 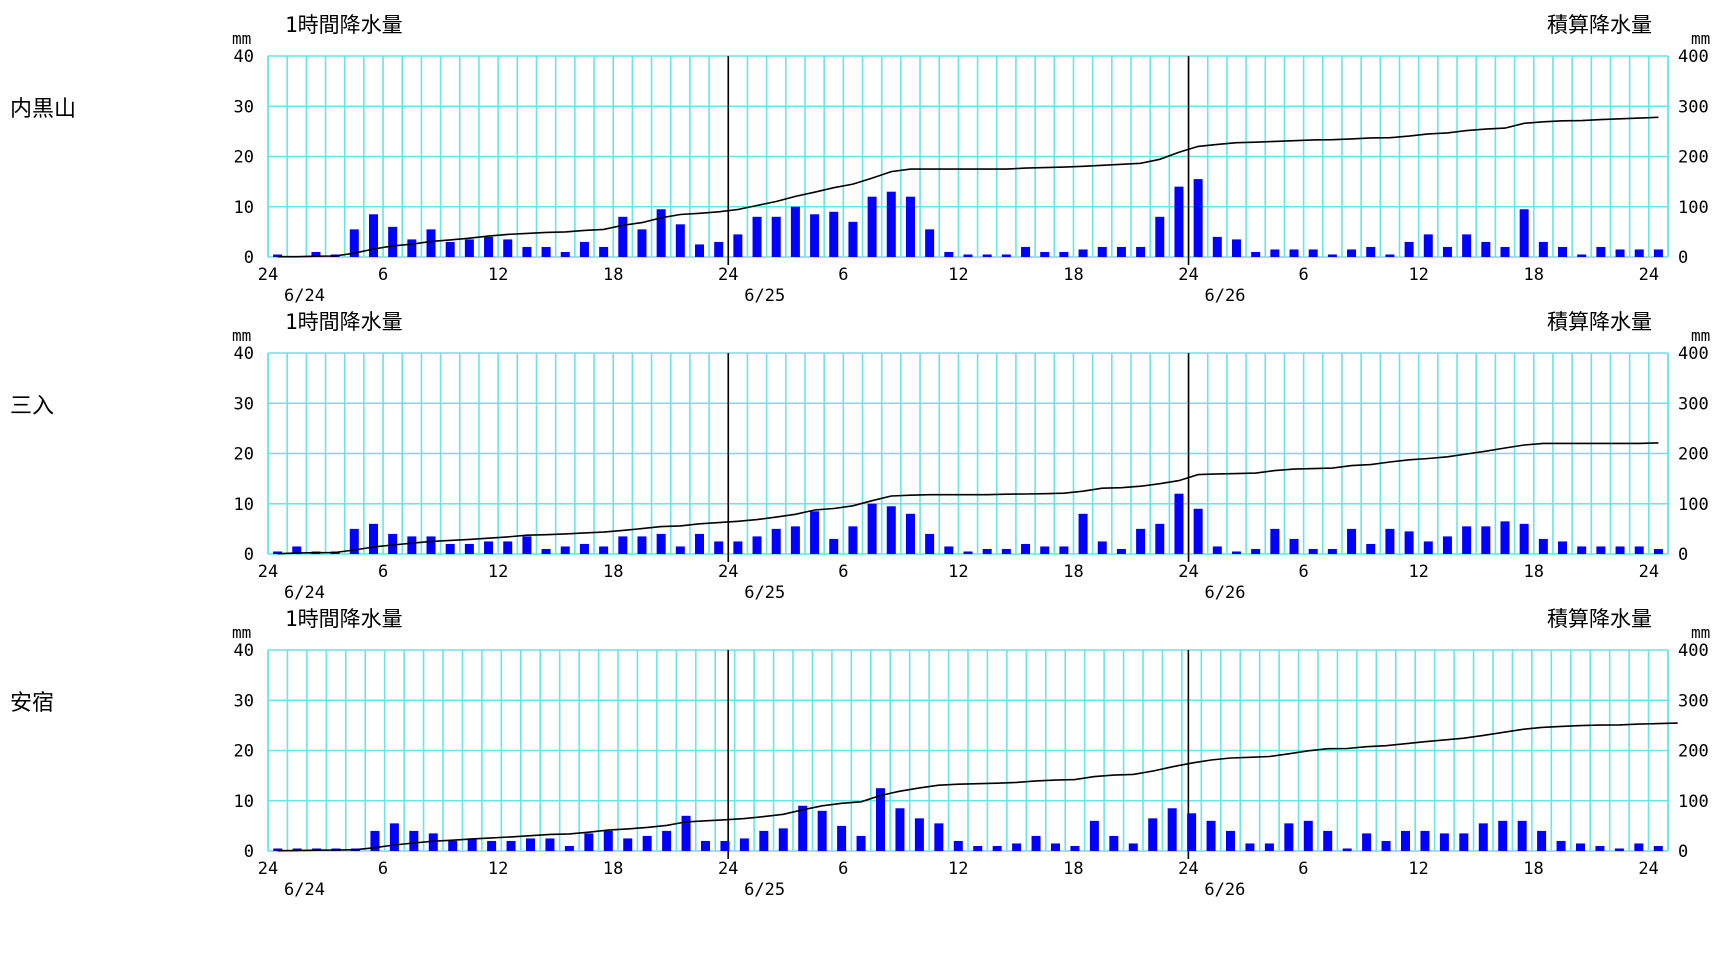 What do you see at coordinates (344, 322) in the screenshot?
I see `left-axis-title: 1時間降水量` at bounding box center [344, 322].